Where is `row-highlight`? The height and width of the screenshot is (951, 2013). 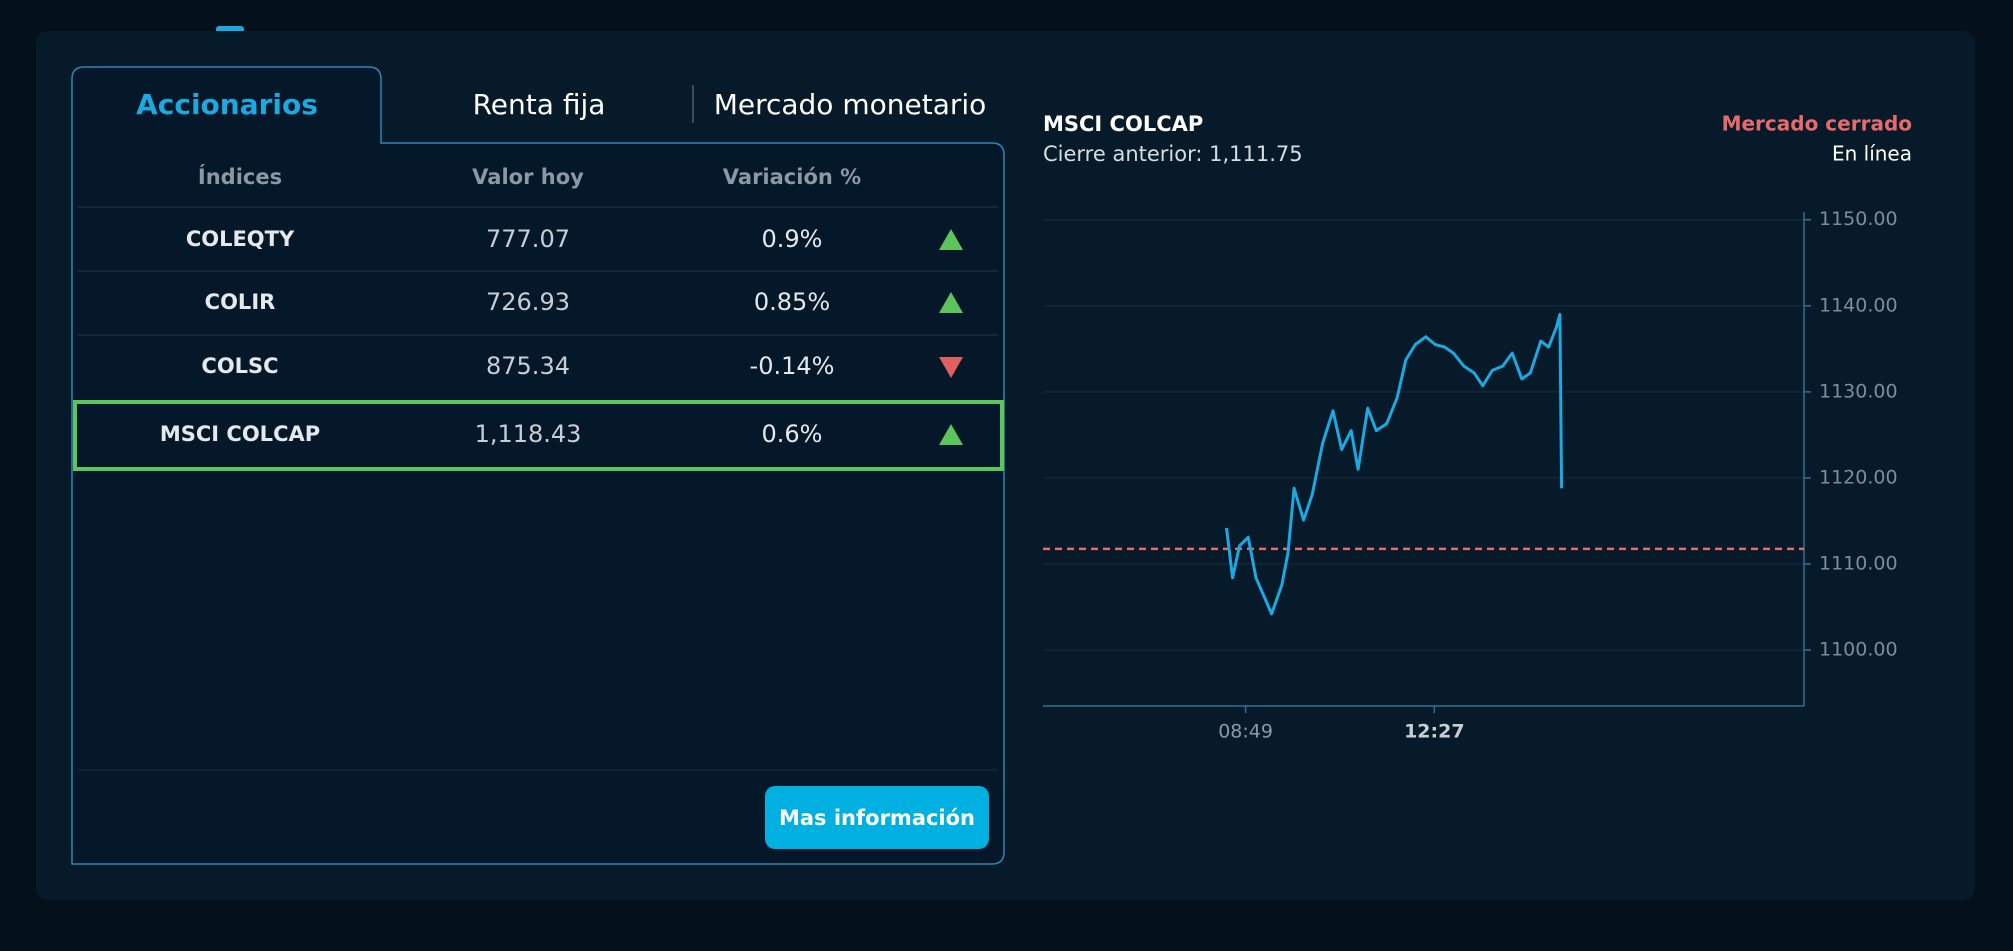
row-highlight is located at coordinates (538, 435).